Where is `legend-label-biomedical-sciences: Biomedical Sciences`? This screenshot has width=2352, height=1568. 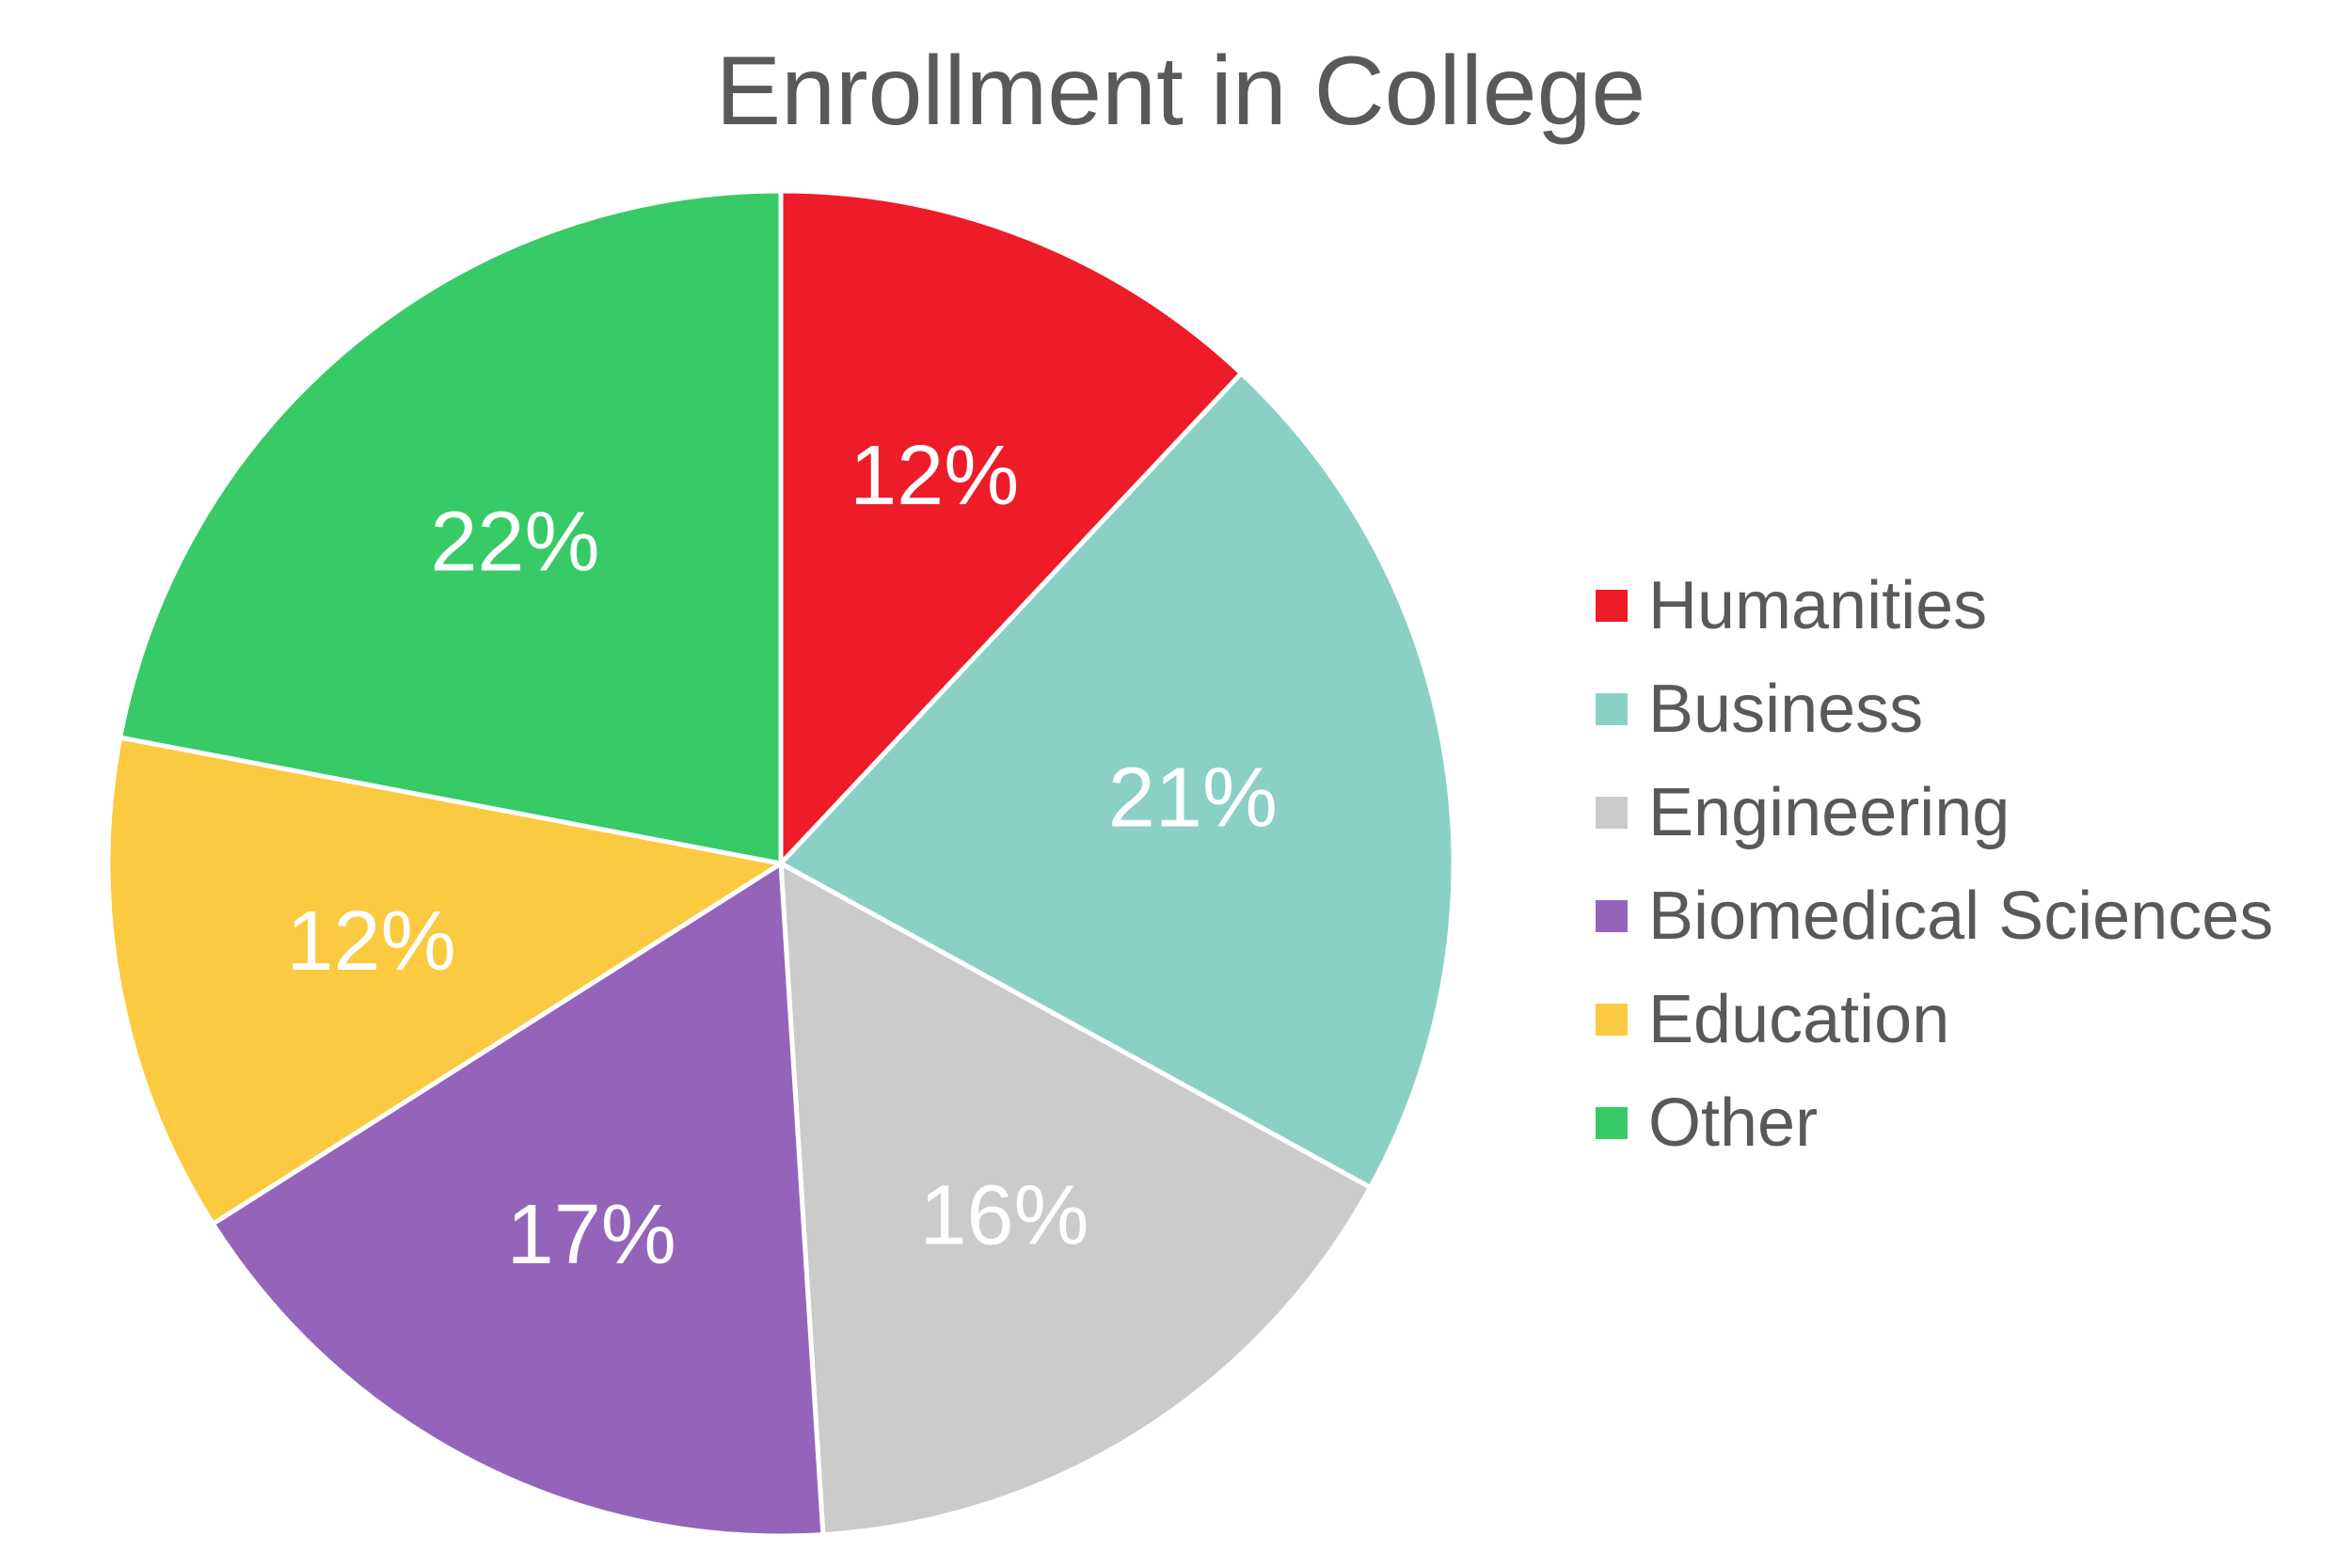
legend-label-biomedical-sciences: Biomedical Sciences is located at coordinates (1960, 916).